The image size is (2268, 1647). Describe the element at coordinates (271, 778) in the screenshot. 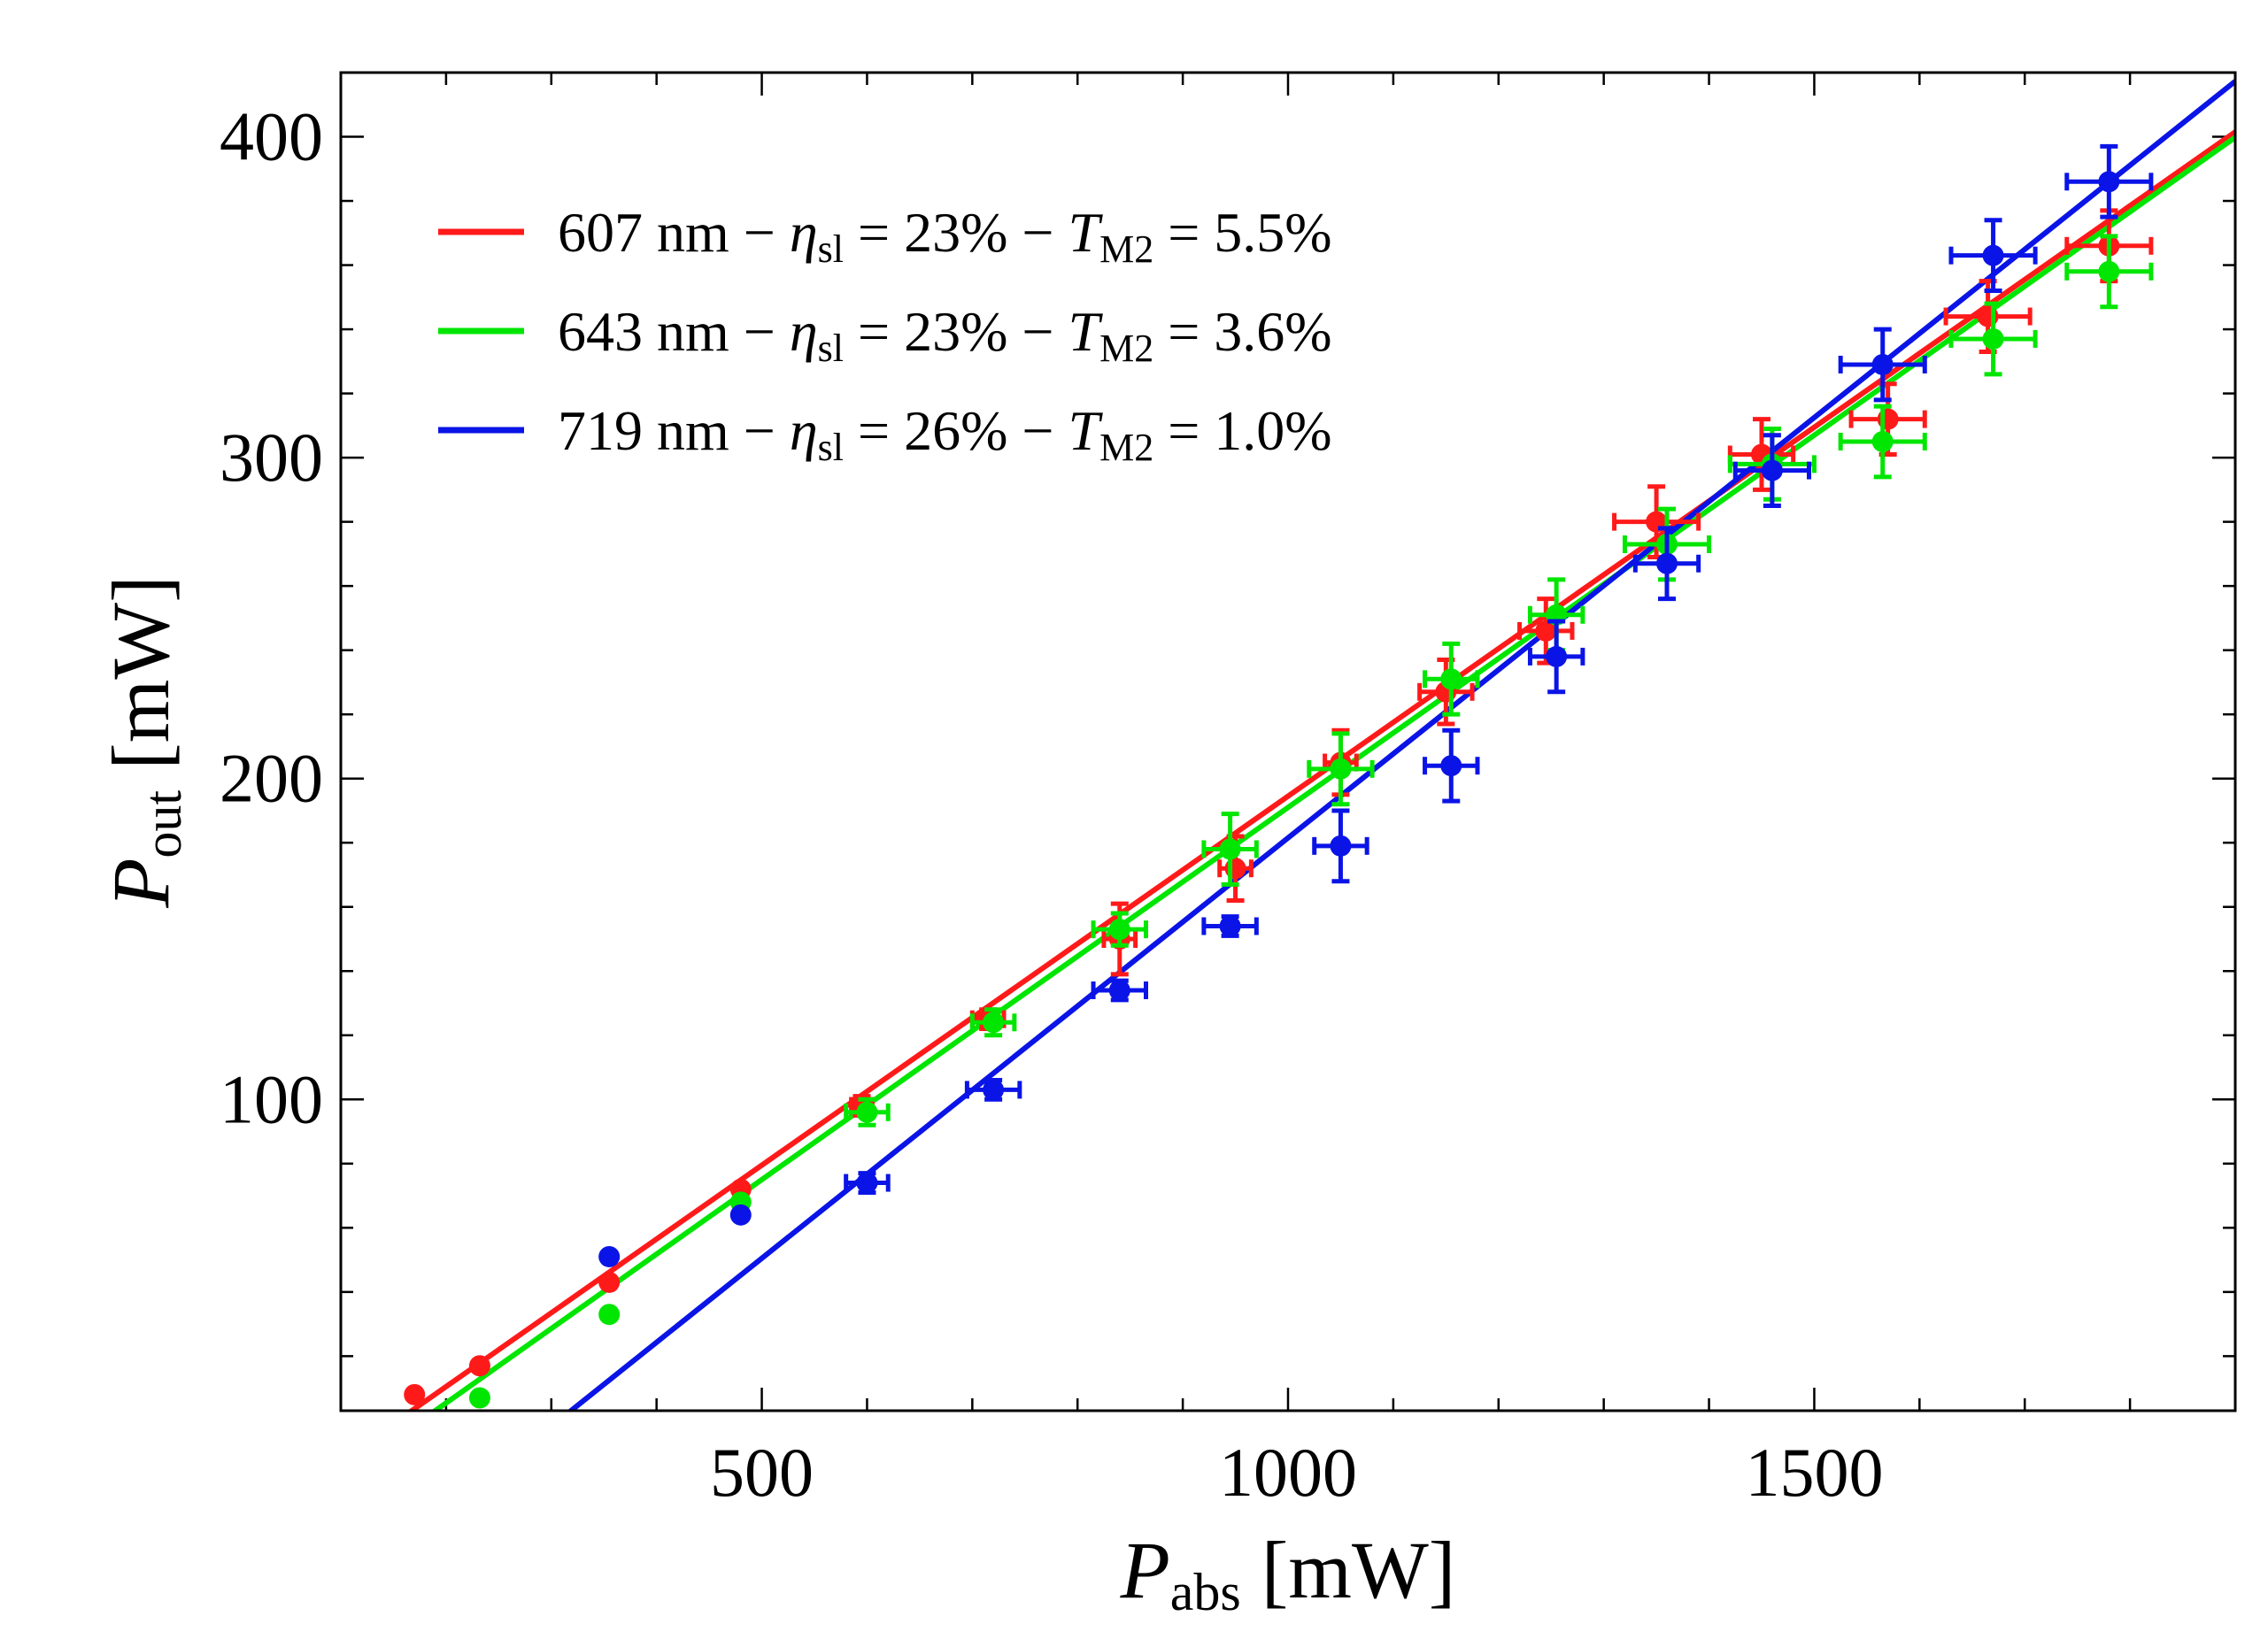

I see `y-tick-label: 200` at that location.